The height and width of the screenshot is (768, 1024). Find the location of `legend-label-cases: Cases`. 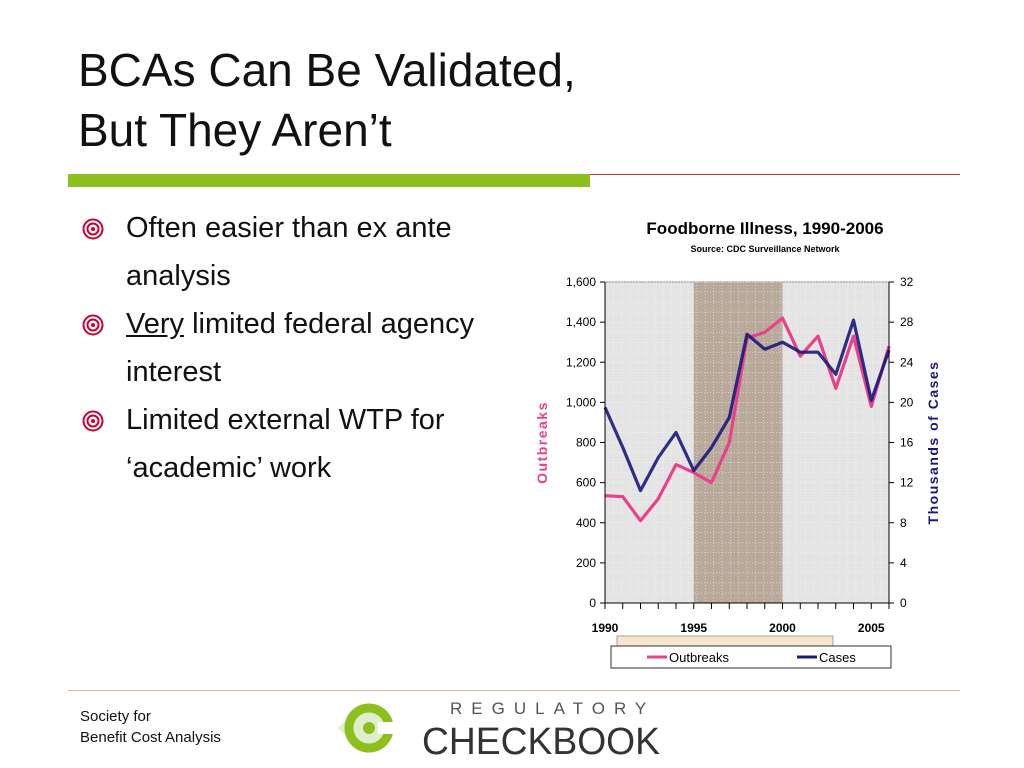

legend-label-cases: Cases is located at coordinates (837, 657).